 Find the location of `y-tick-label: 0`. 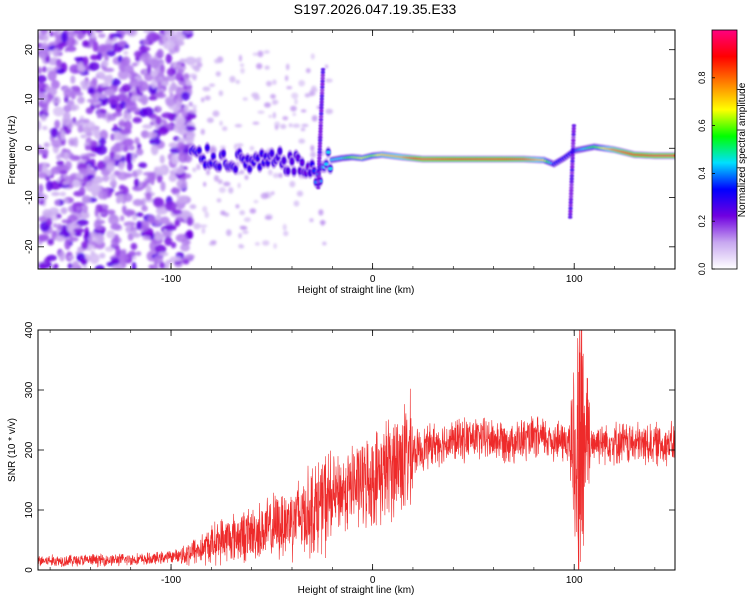

y-tick-label: 0 is located at coordinates (29, 148).